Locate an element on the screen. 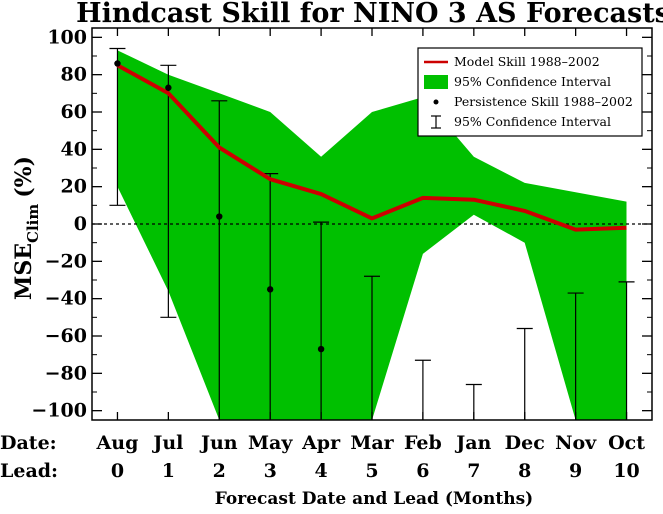 Image resolution: width=663 pixels, height=514 pixels. y-axis-label: MSEClim (%) is located at coordinates (26, 228).